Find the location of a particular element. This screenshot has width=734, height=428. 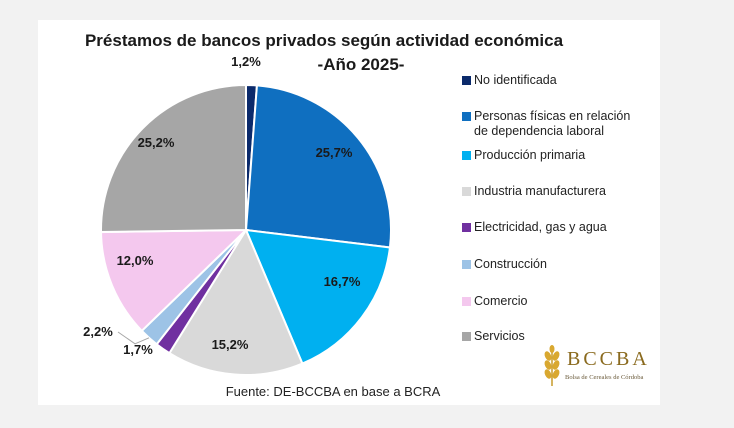

legend-item: No identificada is located at coordinates (509, 80).